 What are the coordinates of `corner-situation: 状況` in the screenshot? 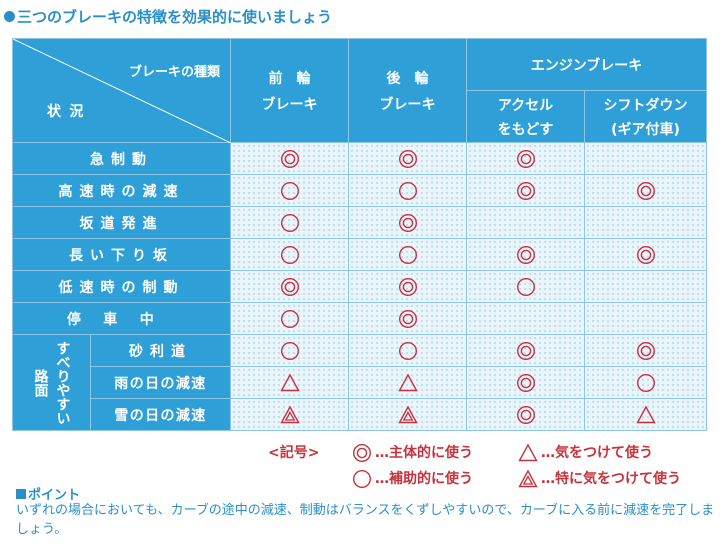 It's located at (69, 112).